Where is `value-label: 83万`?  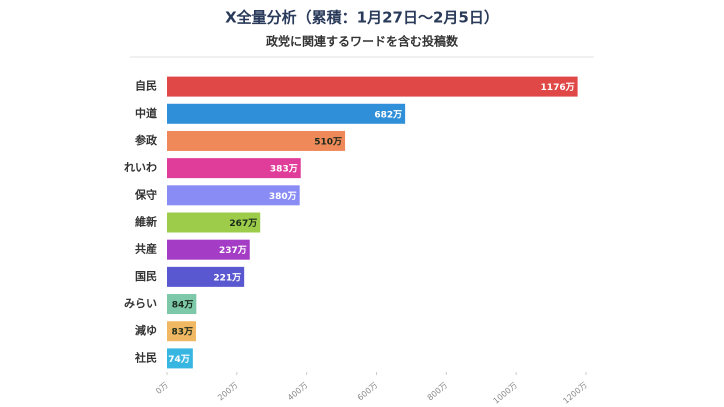
value-label: 83万 is located at coordinates (182, 332).